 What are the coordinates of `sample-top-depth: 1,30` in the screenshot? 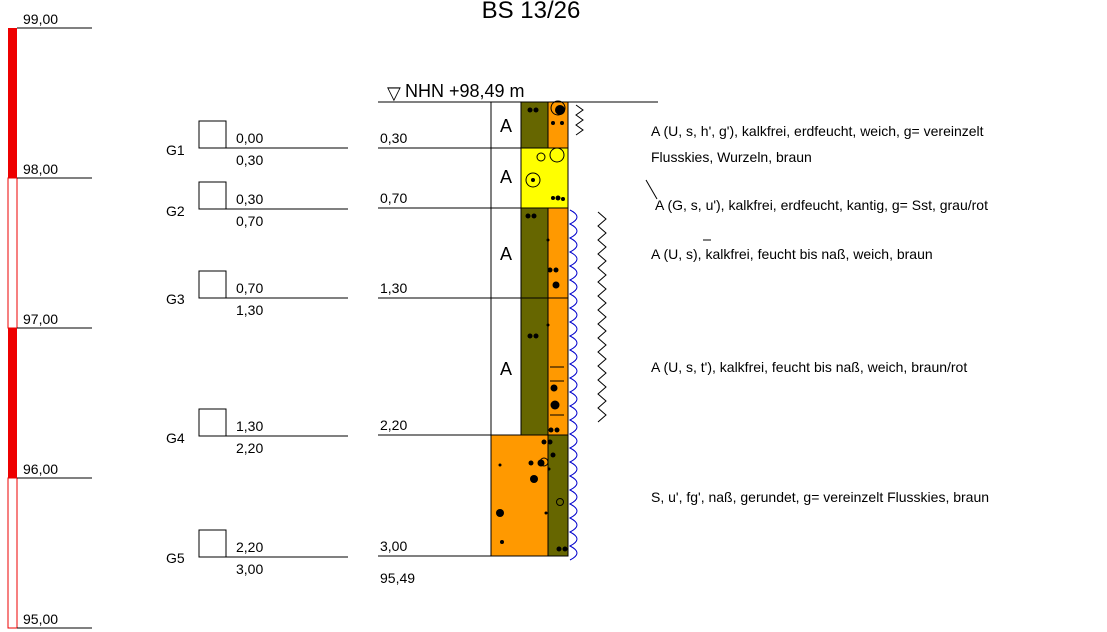 It's located at (249, 426).